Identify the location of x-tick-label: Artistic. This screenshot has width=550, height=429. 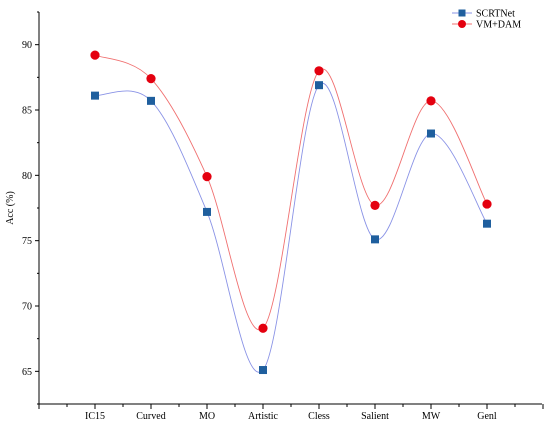
(263, 416).